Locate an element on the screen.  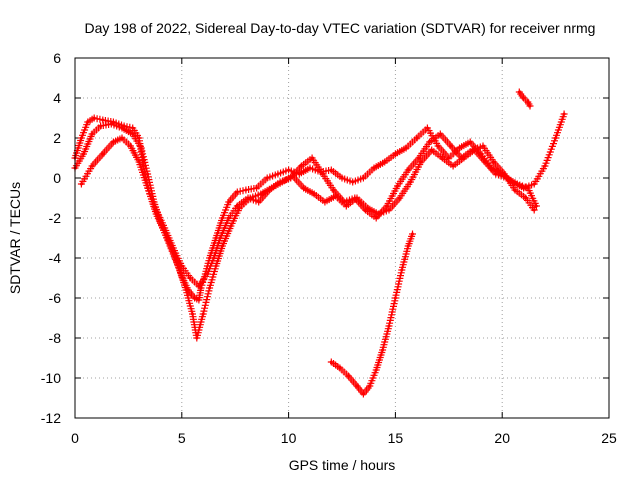
y-tick-label: -4 is located at coordinates (55, 258).